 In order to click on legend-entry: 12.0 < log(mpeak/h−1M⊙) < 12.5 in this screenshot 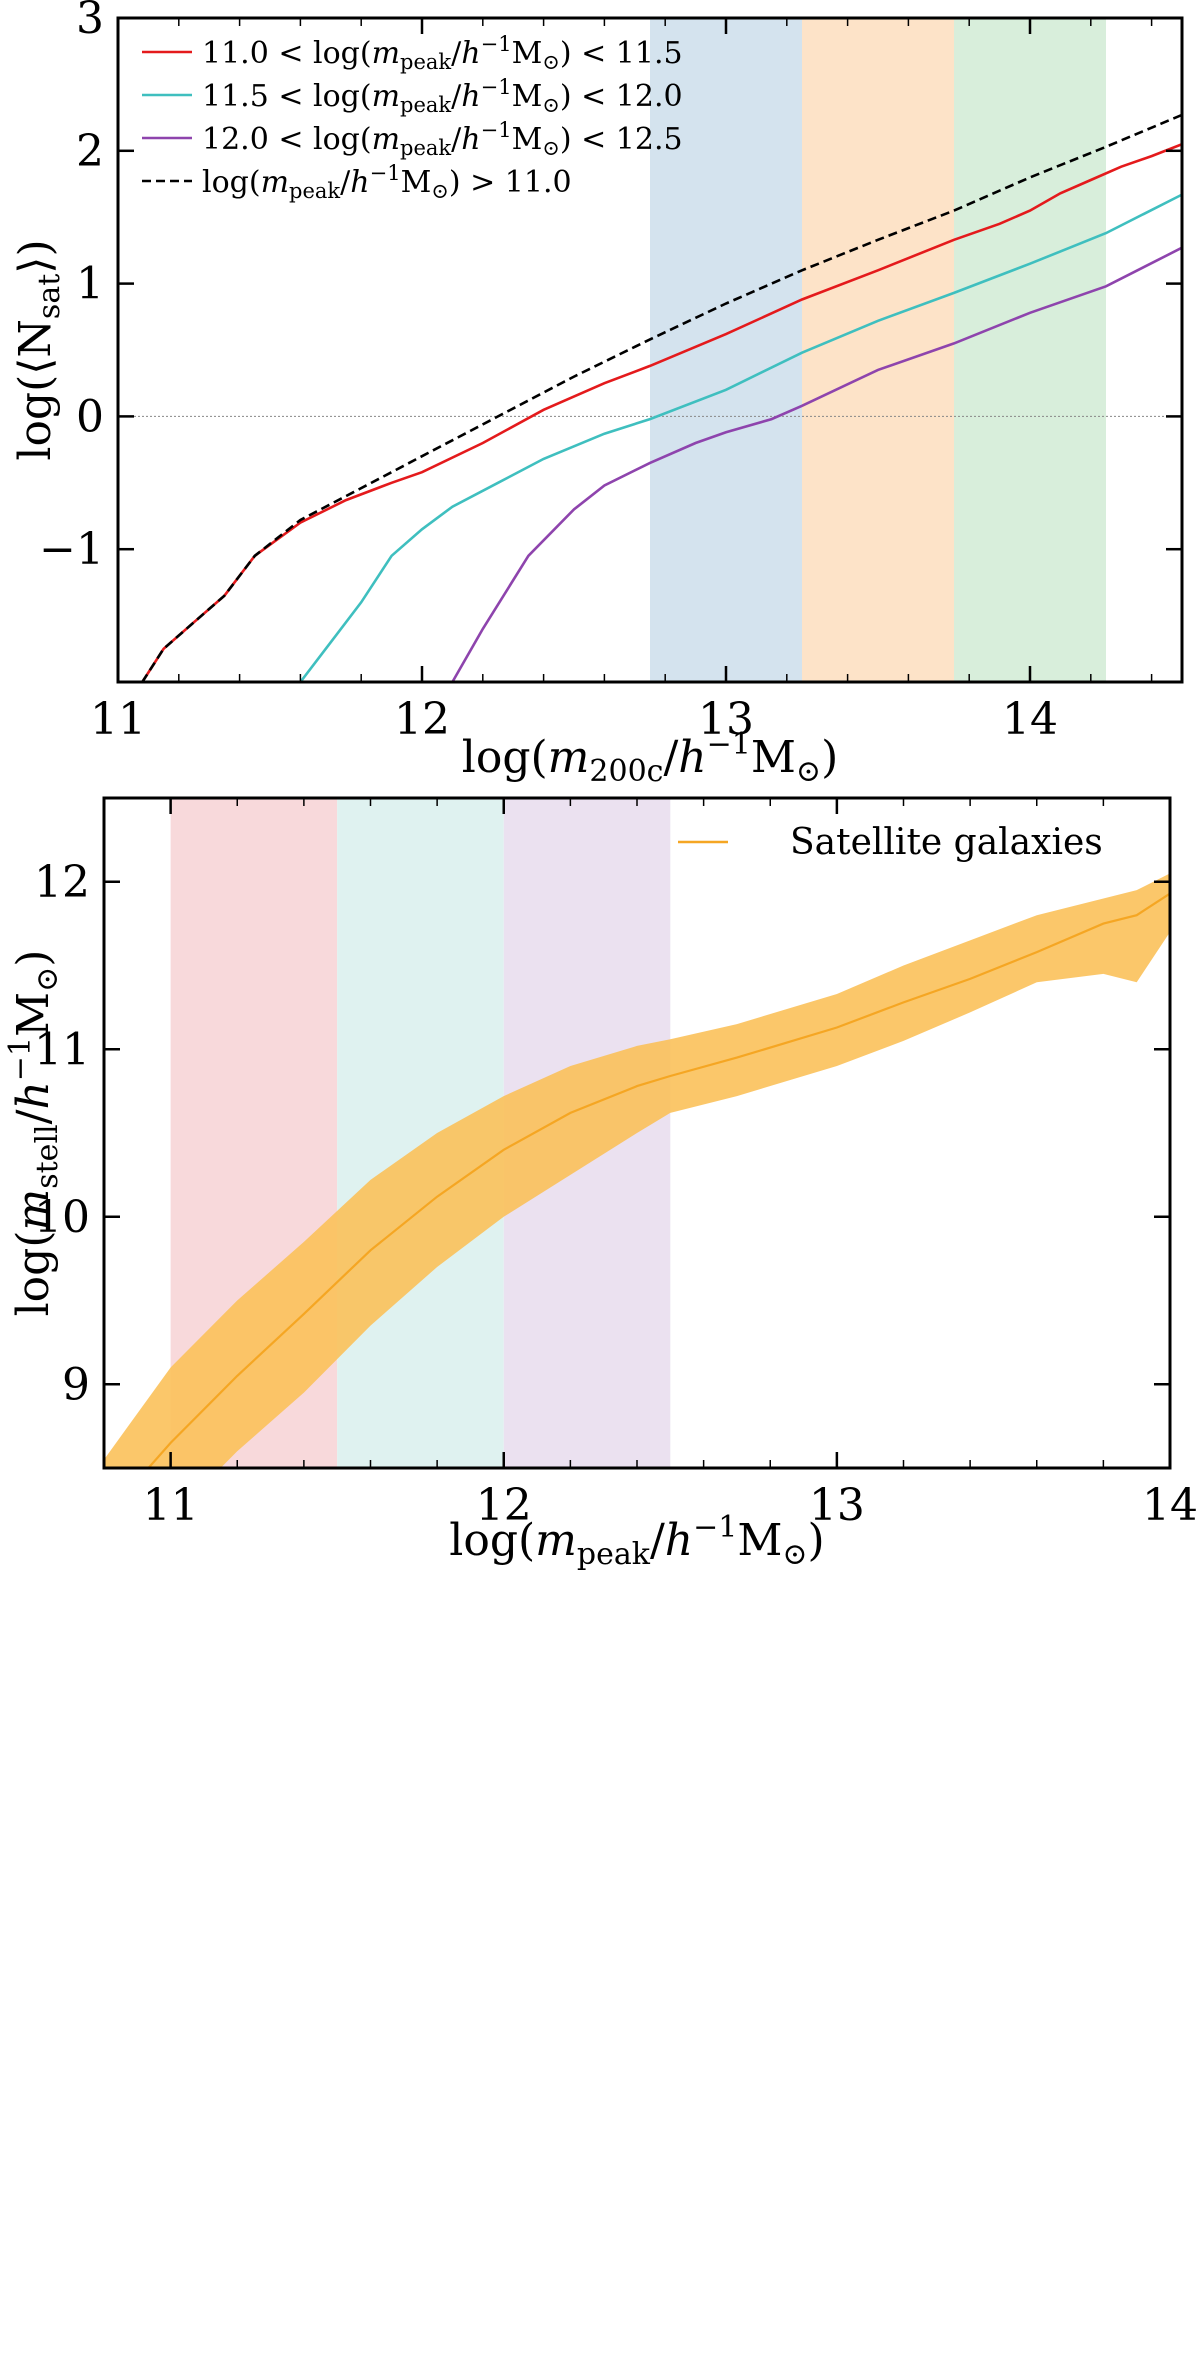, I will do `click(442, 139)`.